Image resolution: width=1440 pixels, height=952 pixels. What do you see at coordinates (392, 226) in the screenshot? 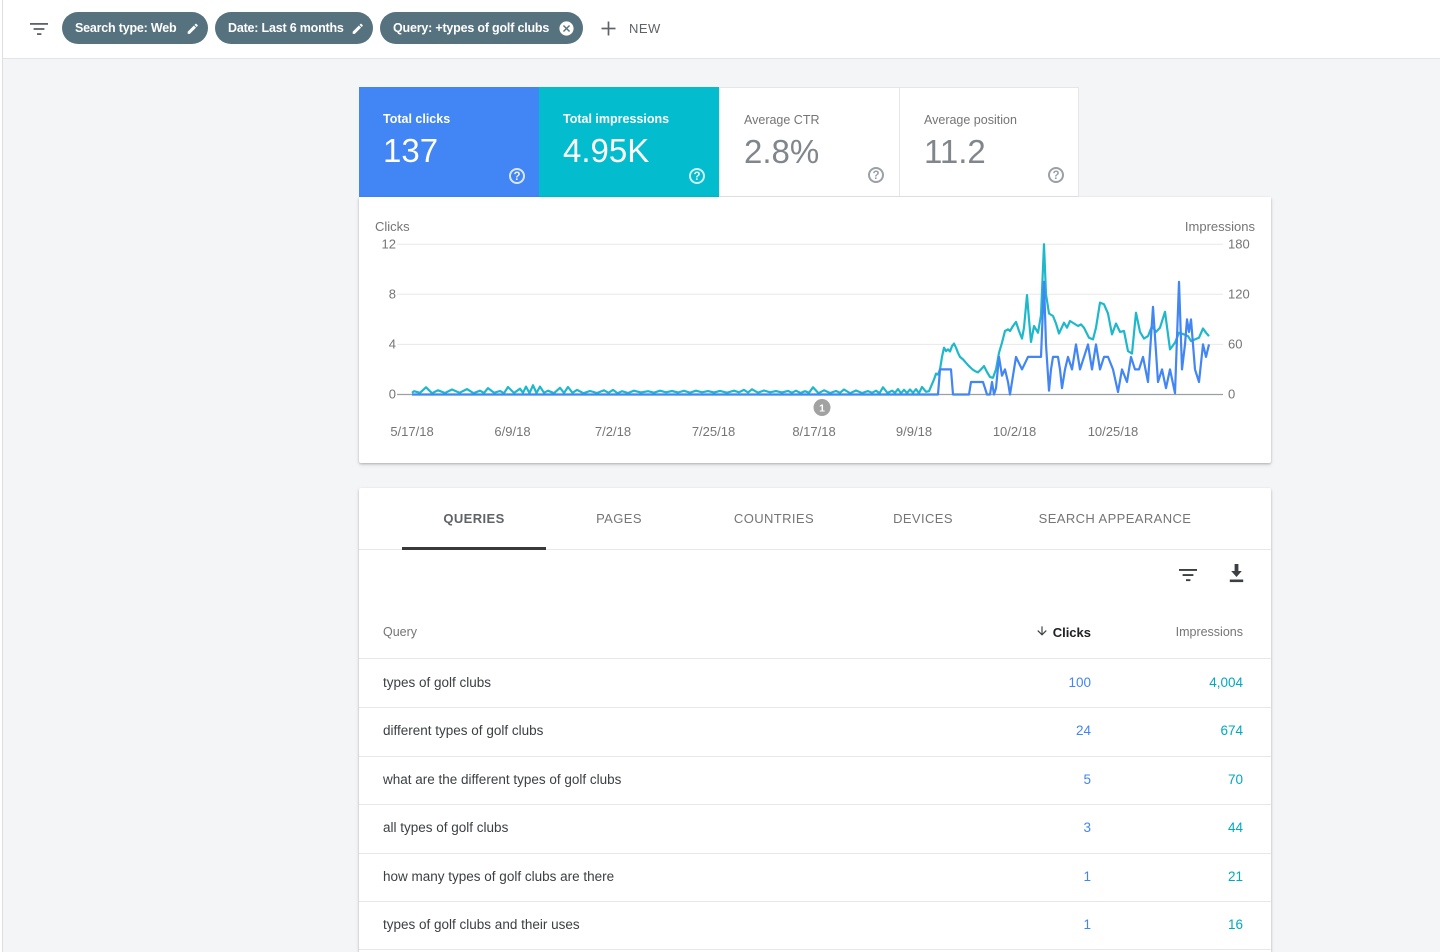
I see `svg-text: Clicks` at bounding box center [392, 226].